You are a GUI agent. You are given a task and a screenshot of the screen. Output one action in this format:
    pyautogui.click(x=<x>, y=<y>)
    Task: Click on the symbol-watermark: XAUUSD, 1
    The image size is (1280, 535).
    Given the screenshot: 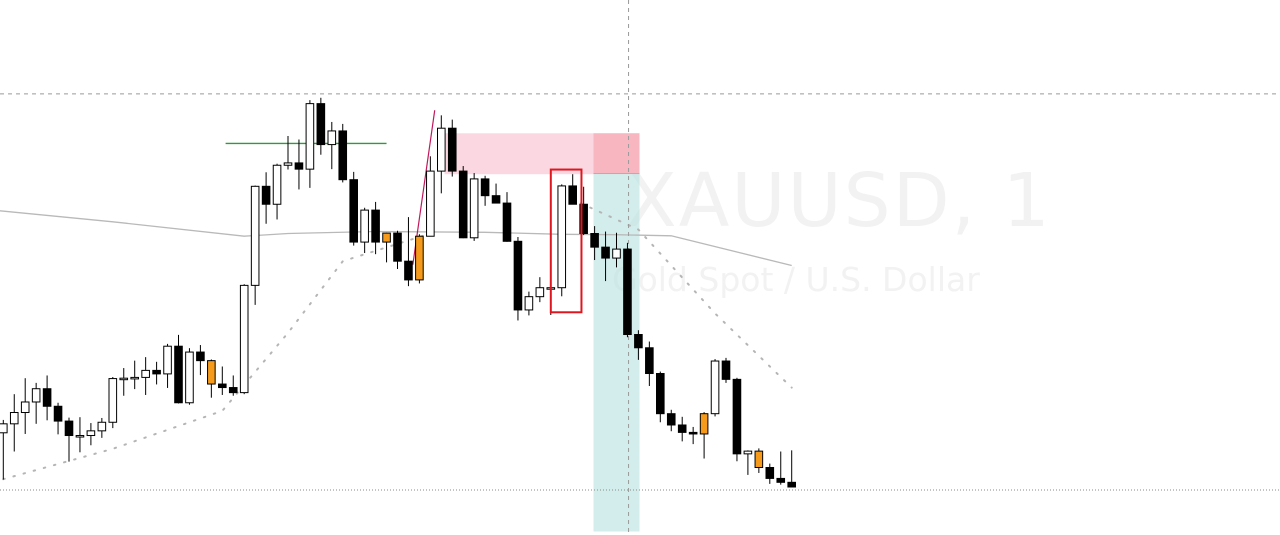 What is the action you would take?
    pyautogui.click(x=839, y=201)
    